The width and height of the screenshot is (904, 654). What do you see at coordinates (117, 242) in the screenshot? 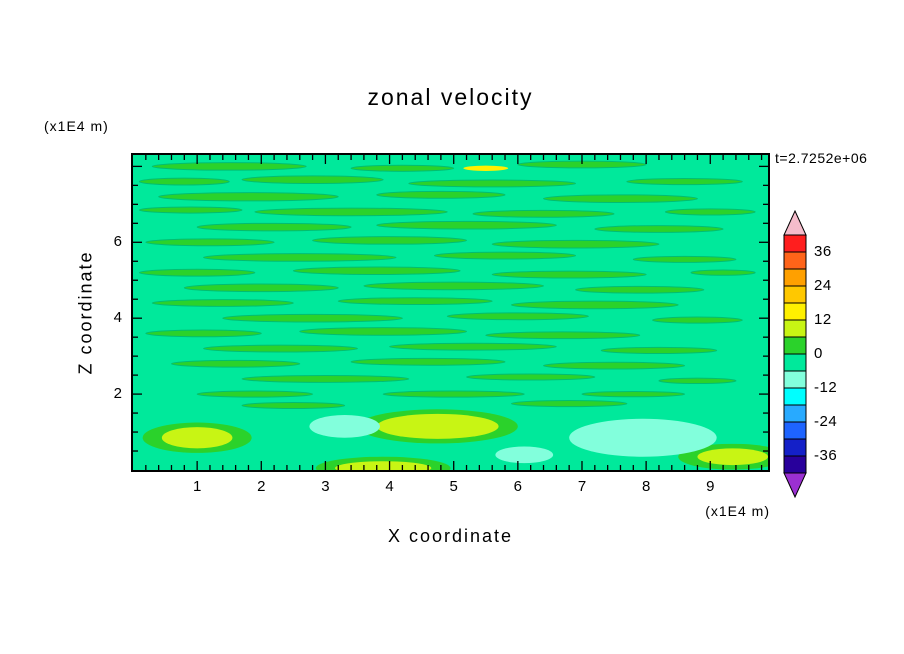
I see `z-tick-label: 6` at bounding box center [117, 242].